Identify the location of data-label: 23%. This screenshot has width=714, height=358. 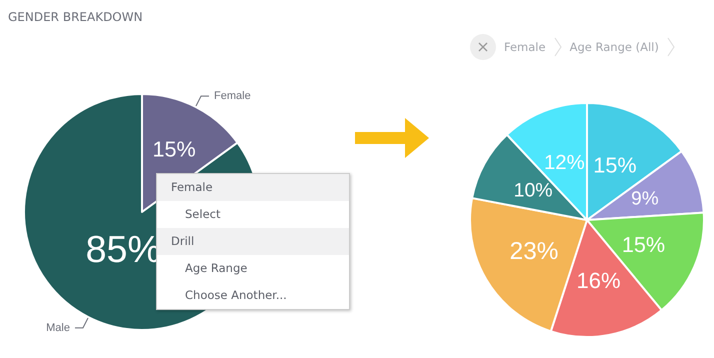
(534, 251).